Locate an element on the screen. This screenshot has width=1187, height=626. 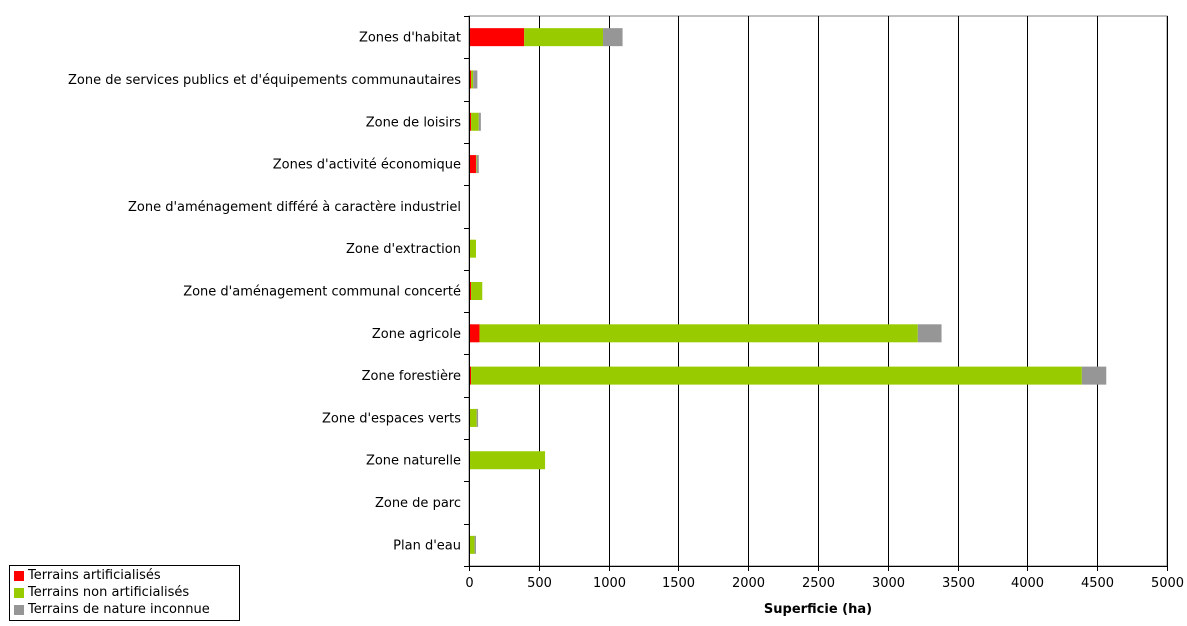
category-label: Zone d'espaces verts is located at coordinates (391, 418).